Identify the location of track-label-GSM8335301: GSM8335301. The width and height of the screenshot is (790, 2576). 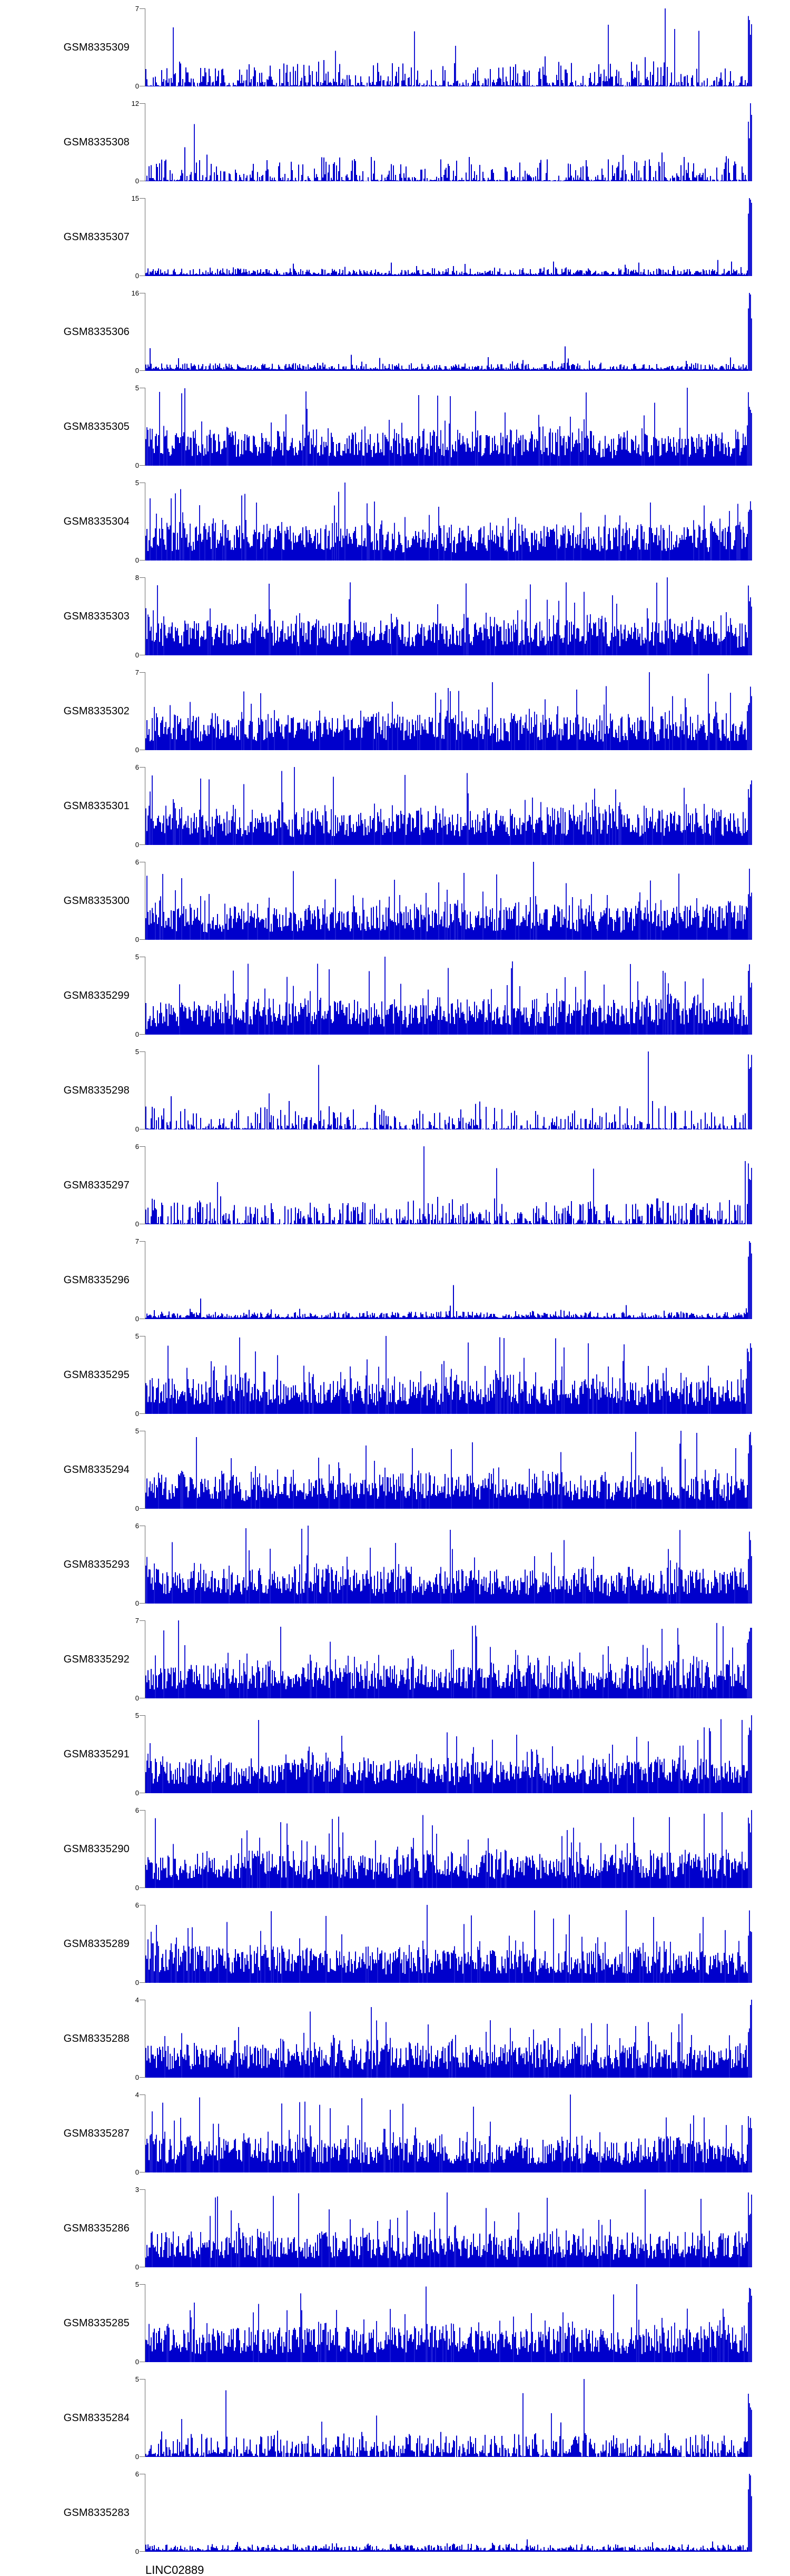
(96, 806).